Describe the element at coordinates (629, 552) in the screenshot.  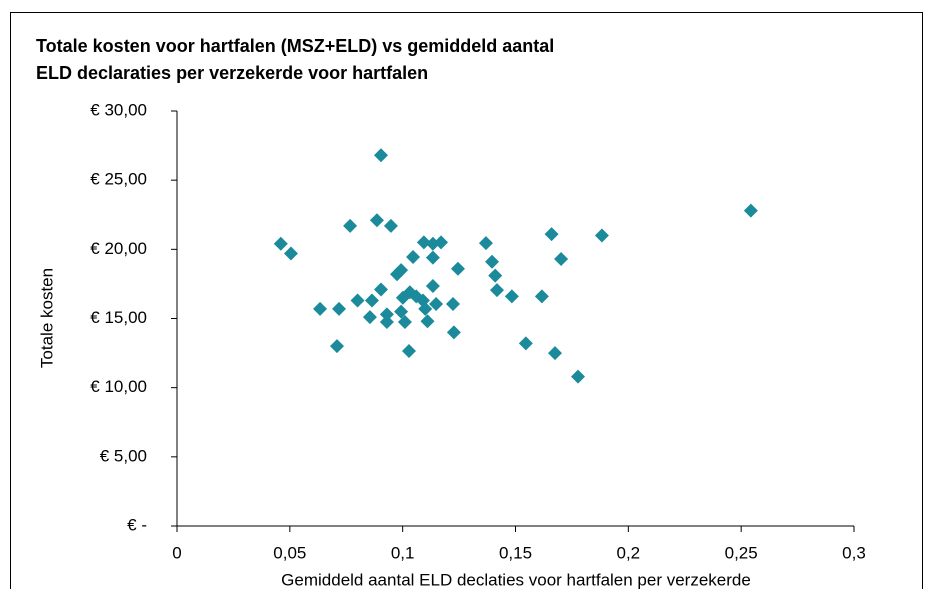
I see `x-tick-label: 0,2` at that location.